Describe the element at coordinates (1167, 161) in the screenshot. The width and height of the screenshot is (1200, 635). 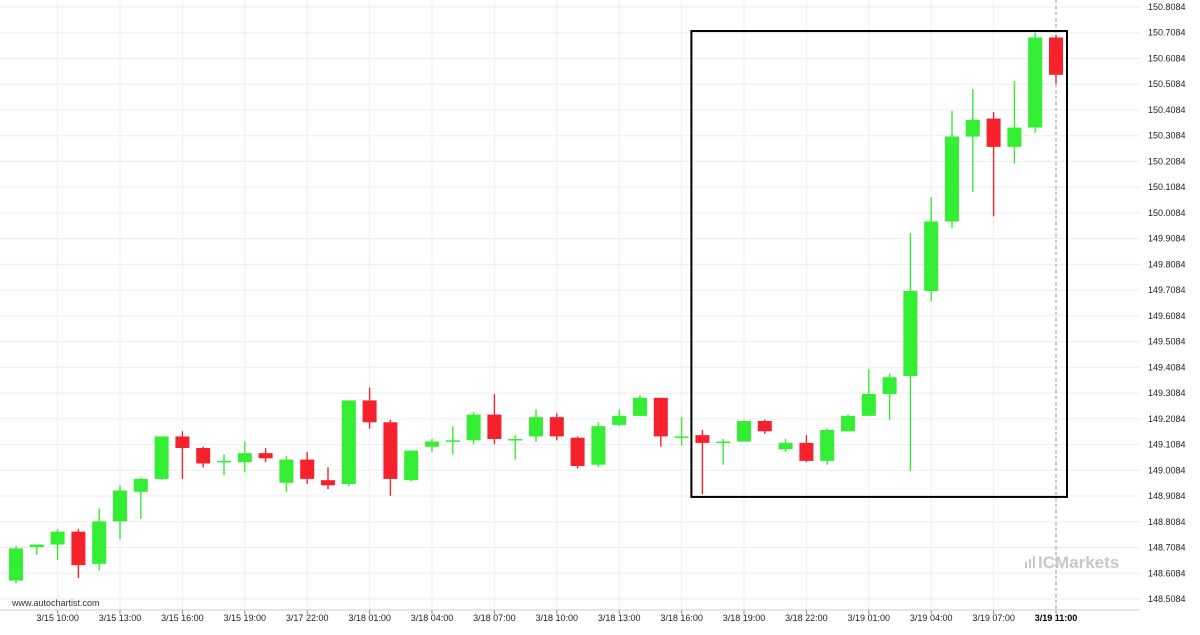
I see `y-tick-label: 150.2084` at that location.